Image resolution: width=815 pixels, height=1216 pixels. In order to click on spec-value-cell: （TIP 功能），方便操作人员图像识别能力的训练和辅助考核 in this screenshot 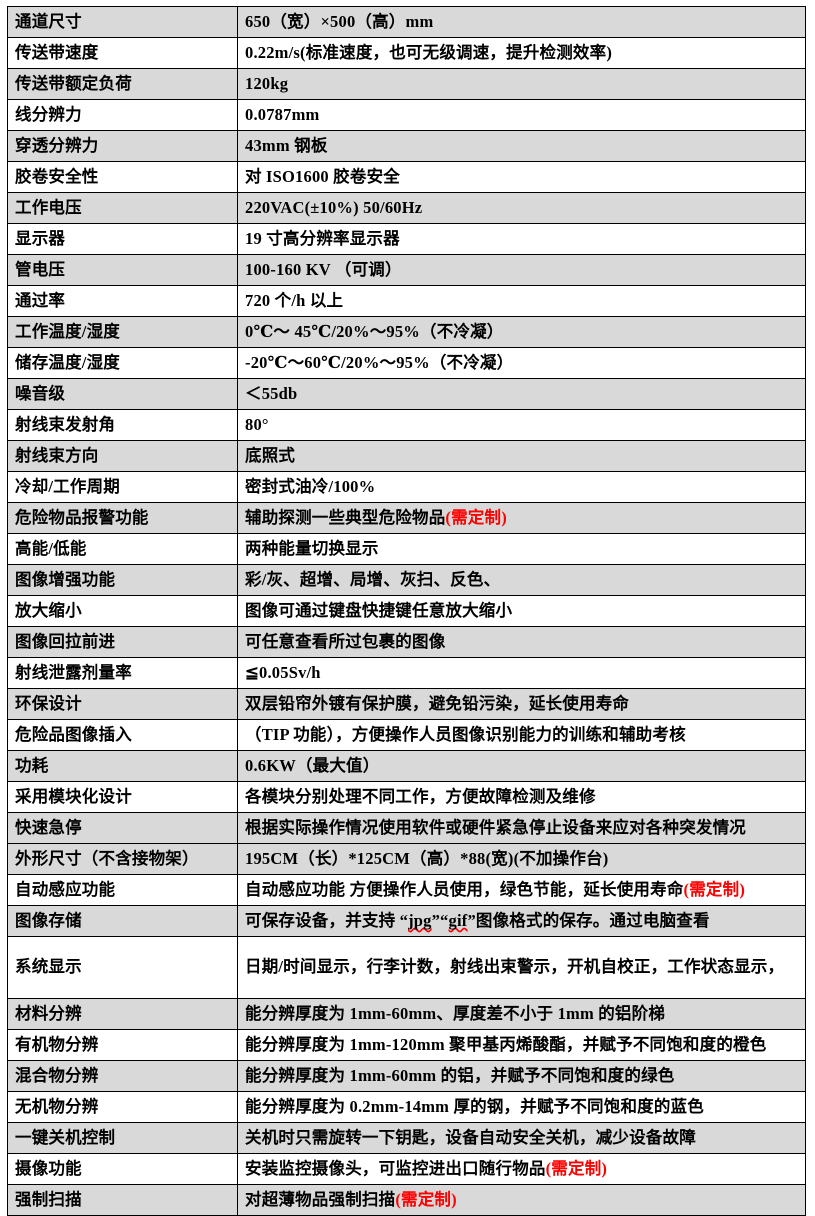, I will do `click(521, 735)`.